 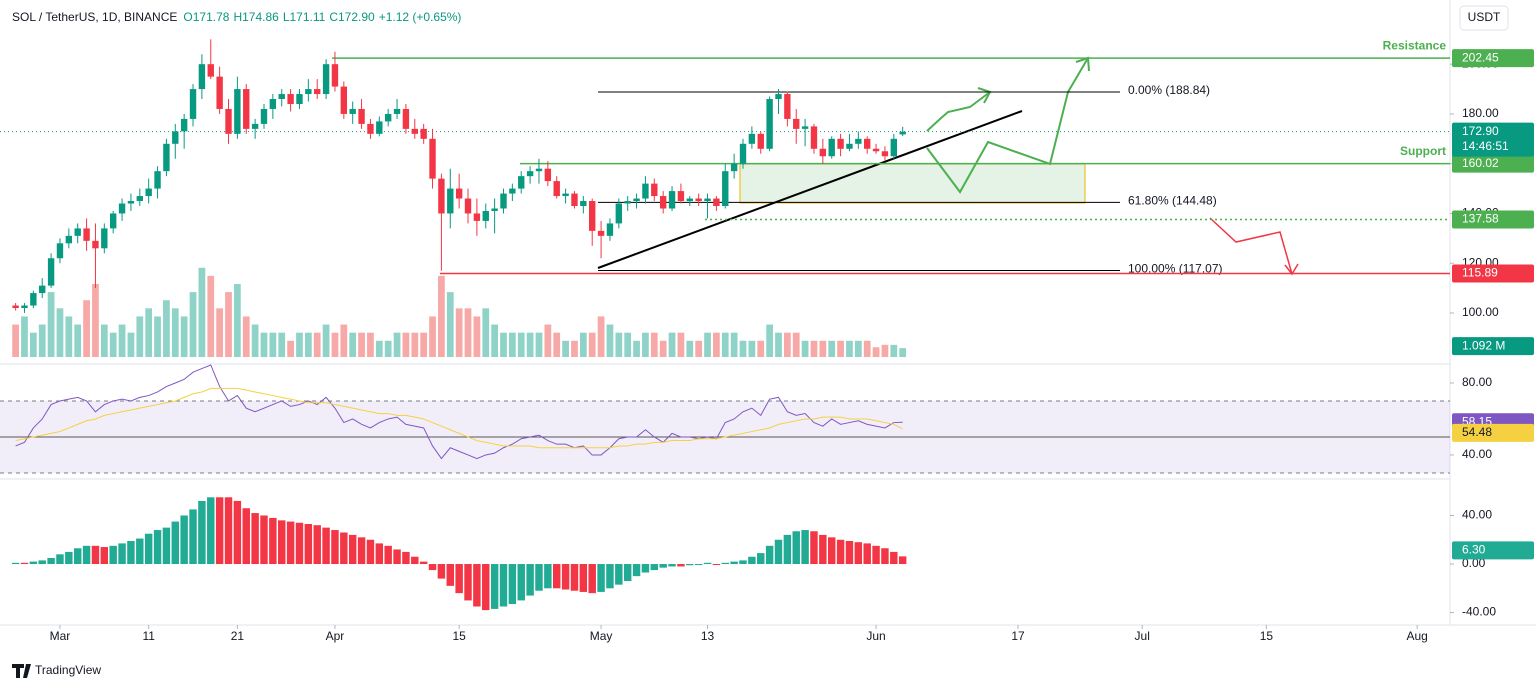 I want to click on x-tick-label: May, so click(x=601, y=636).